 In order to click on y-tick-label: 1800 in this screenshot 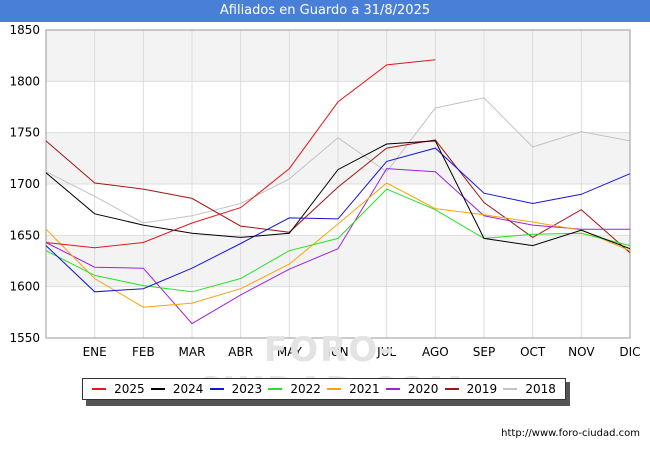, I will do `click(24, 81)`.